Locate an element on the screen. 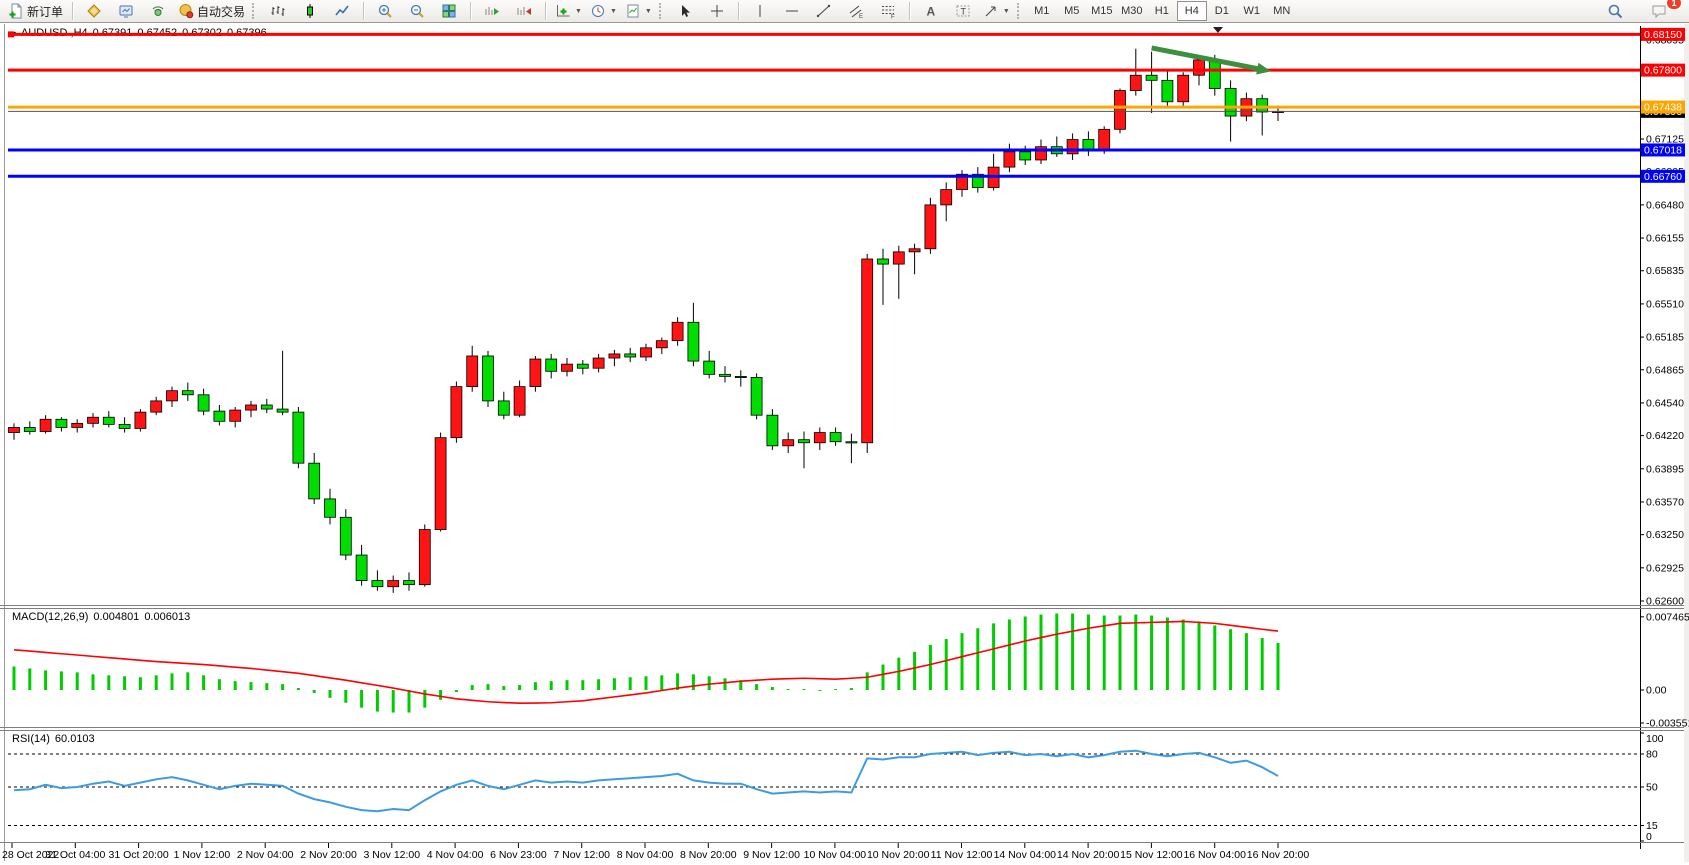 Image resolution: width=1689 pixels, height=865 pixels. macd-main-value: 0.004801 is located at coordinates (116, 617).